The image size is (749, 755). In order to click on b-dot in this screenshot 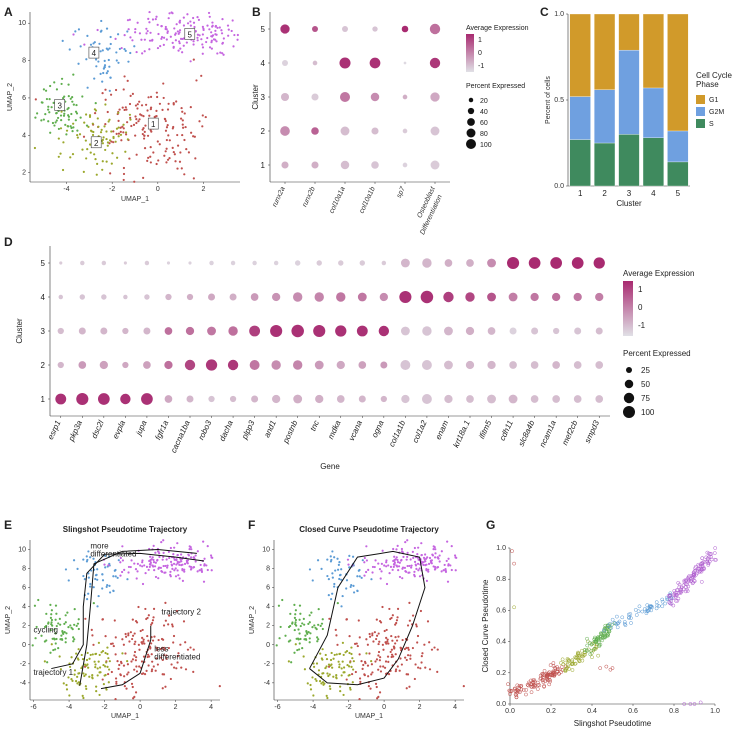, I will do `click(345, 97)`.